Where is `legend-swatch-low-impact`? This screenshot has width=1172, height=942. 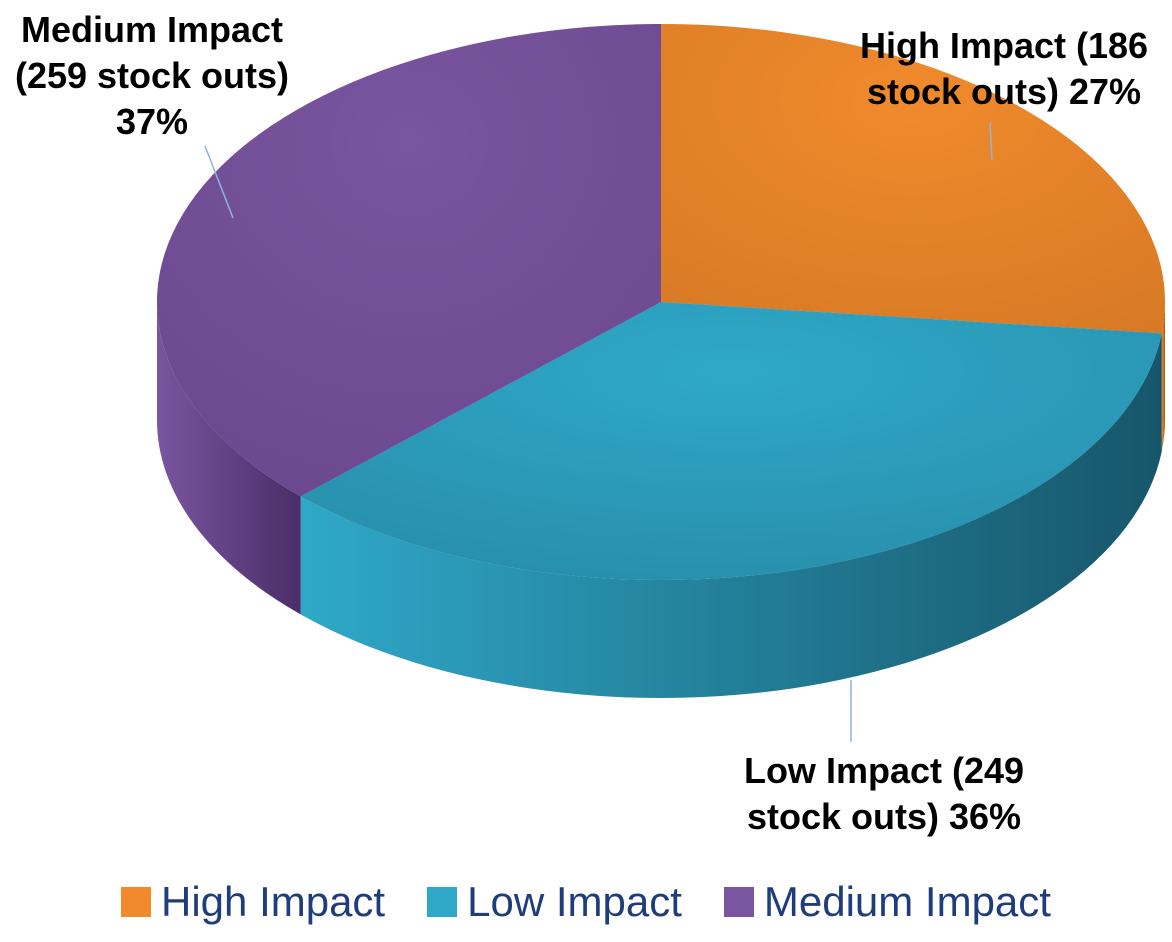
legend-swatch-low-impact is located at coordinates (442, 902).